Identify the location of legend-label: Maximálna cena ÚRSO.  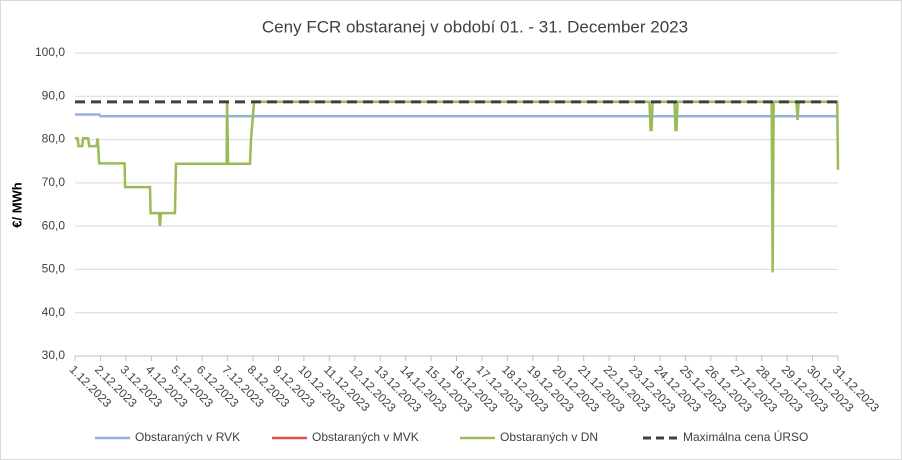
(745, 436).